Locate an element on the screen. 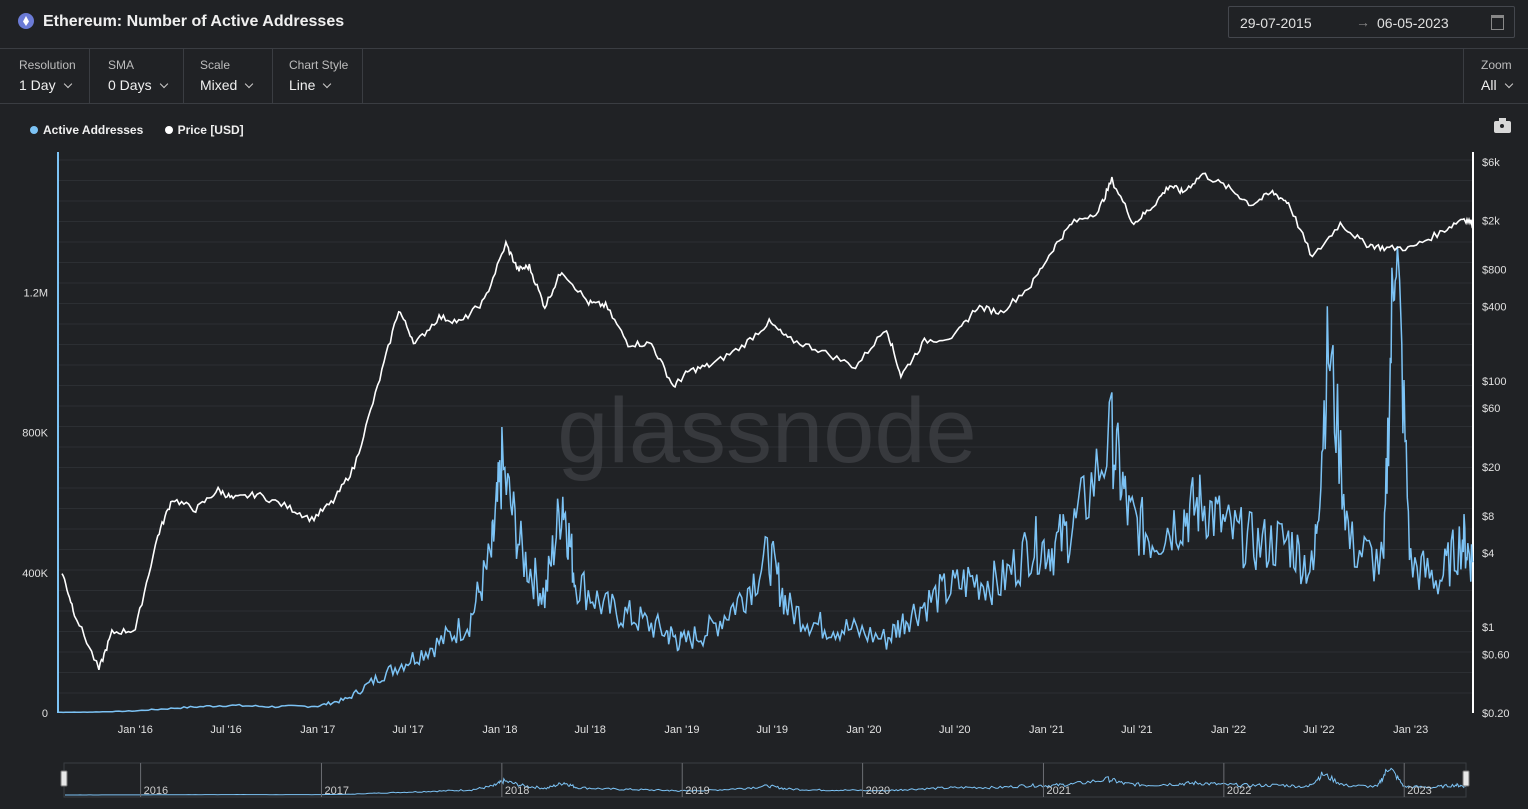  calendar-icon is located at coordinates (1497, 22).